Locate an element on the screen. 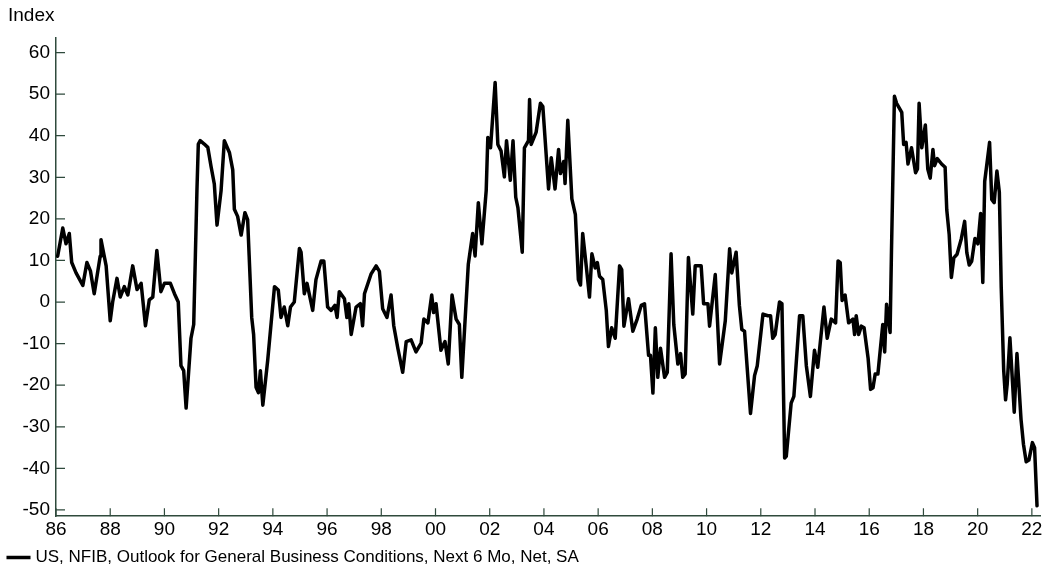 The height and width of the screenshot is (578, 1054). y-tick-label: -50 is located at coordinates (36, 509).